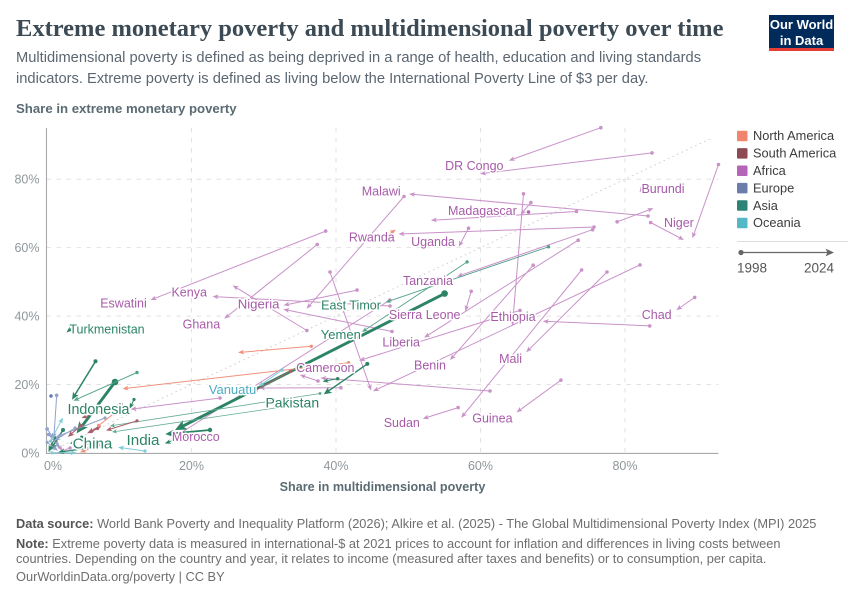  Describe the element at coordinates (770, 170) in the screenshot. I see `svg-text: Africa` at that location.